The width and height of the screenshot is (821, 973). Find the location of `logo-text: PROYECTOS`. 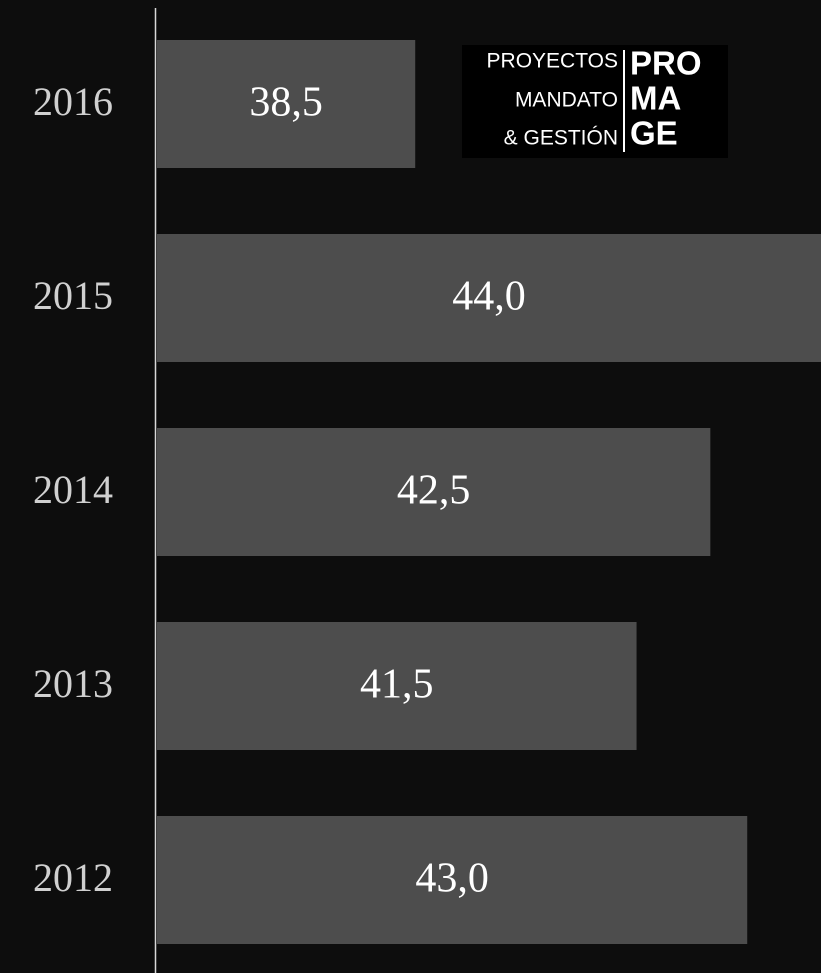

logo-text: PROYECTOS is located at coordinates (552, 61).